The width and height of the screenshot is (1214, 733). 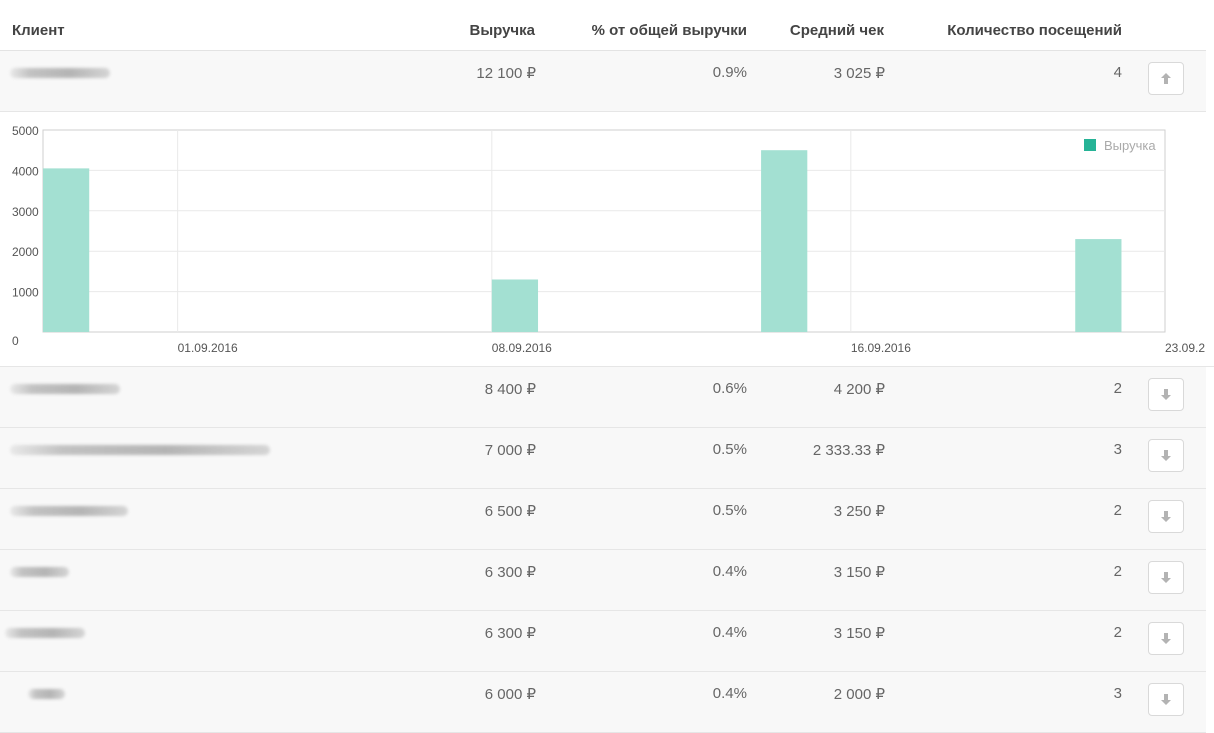 I want to click on revenue-bar: 2300, so click(x=1098, y=285).